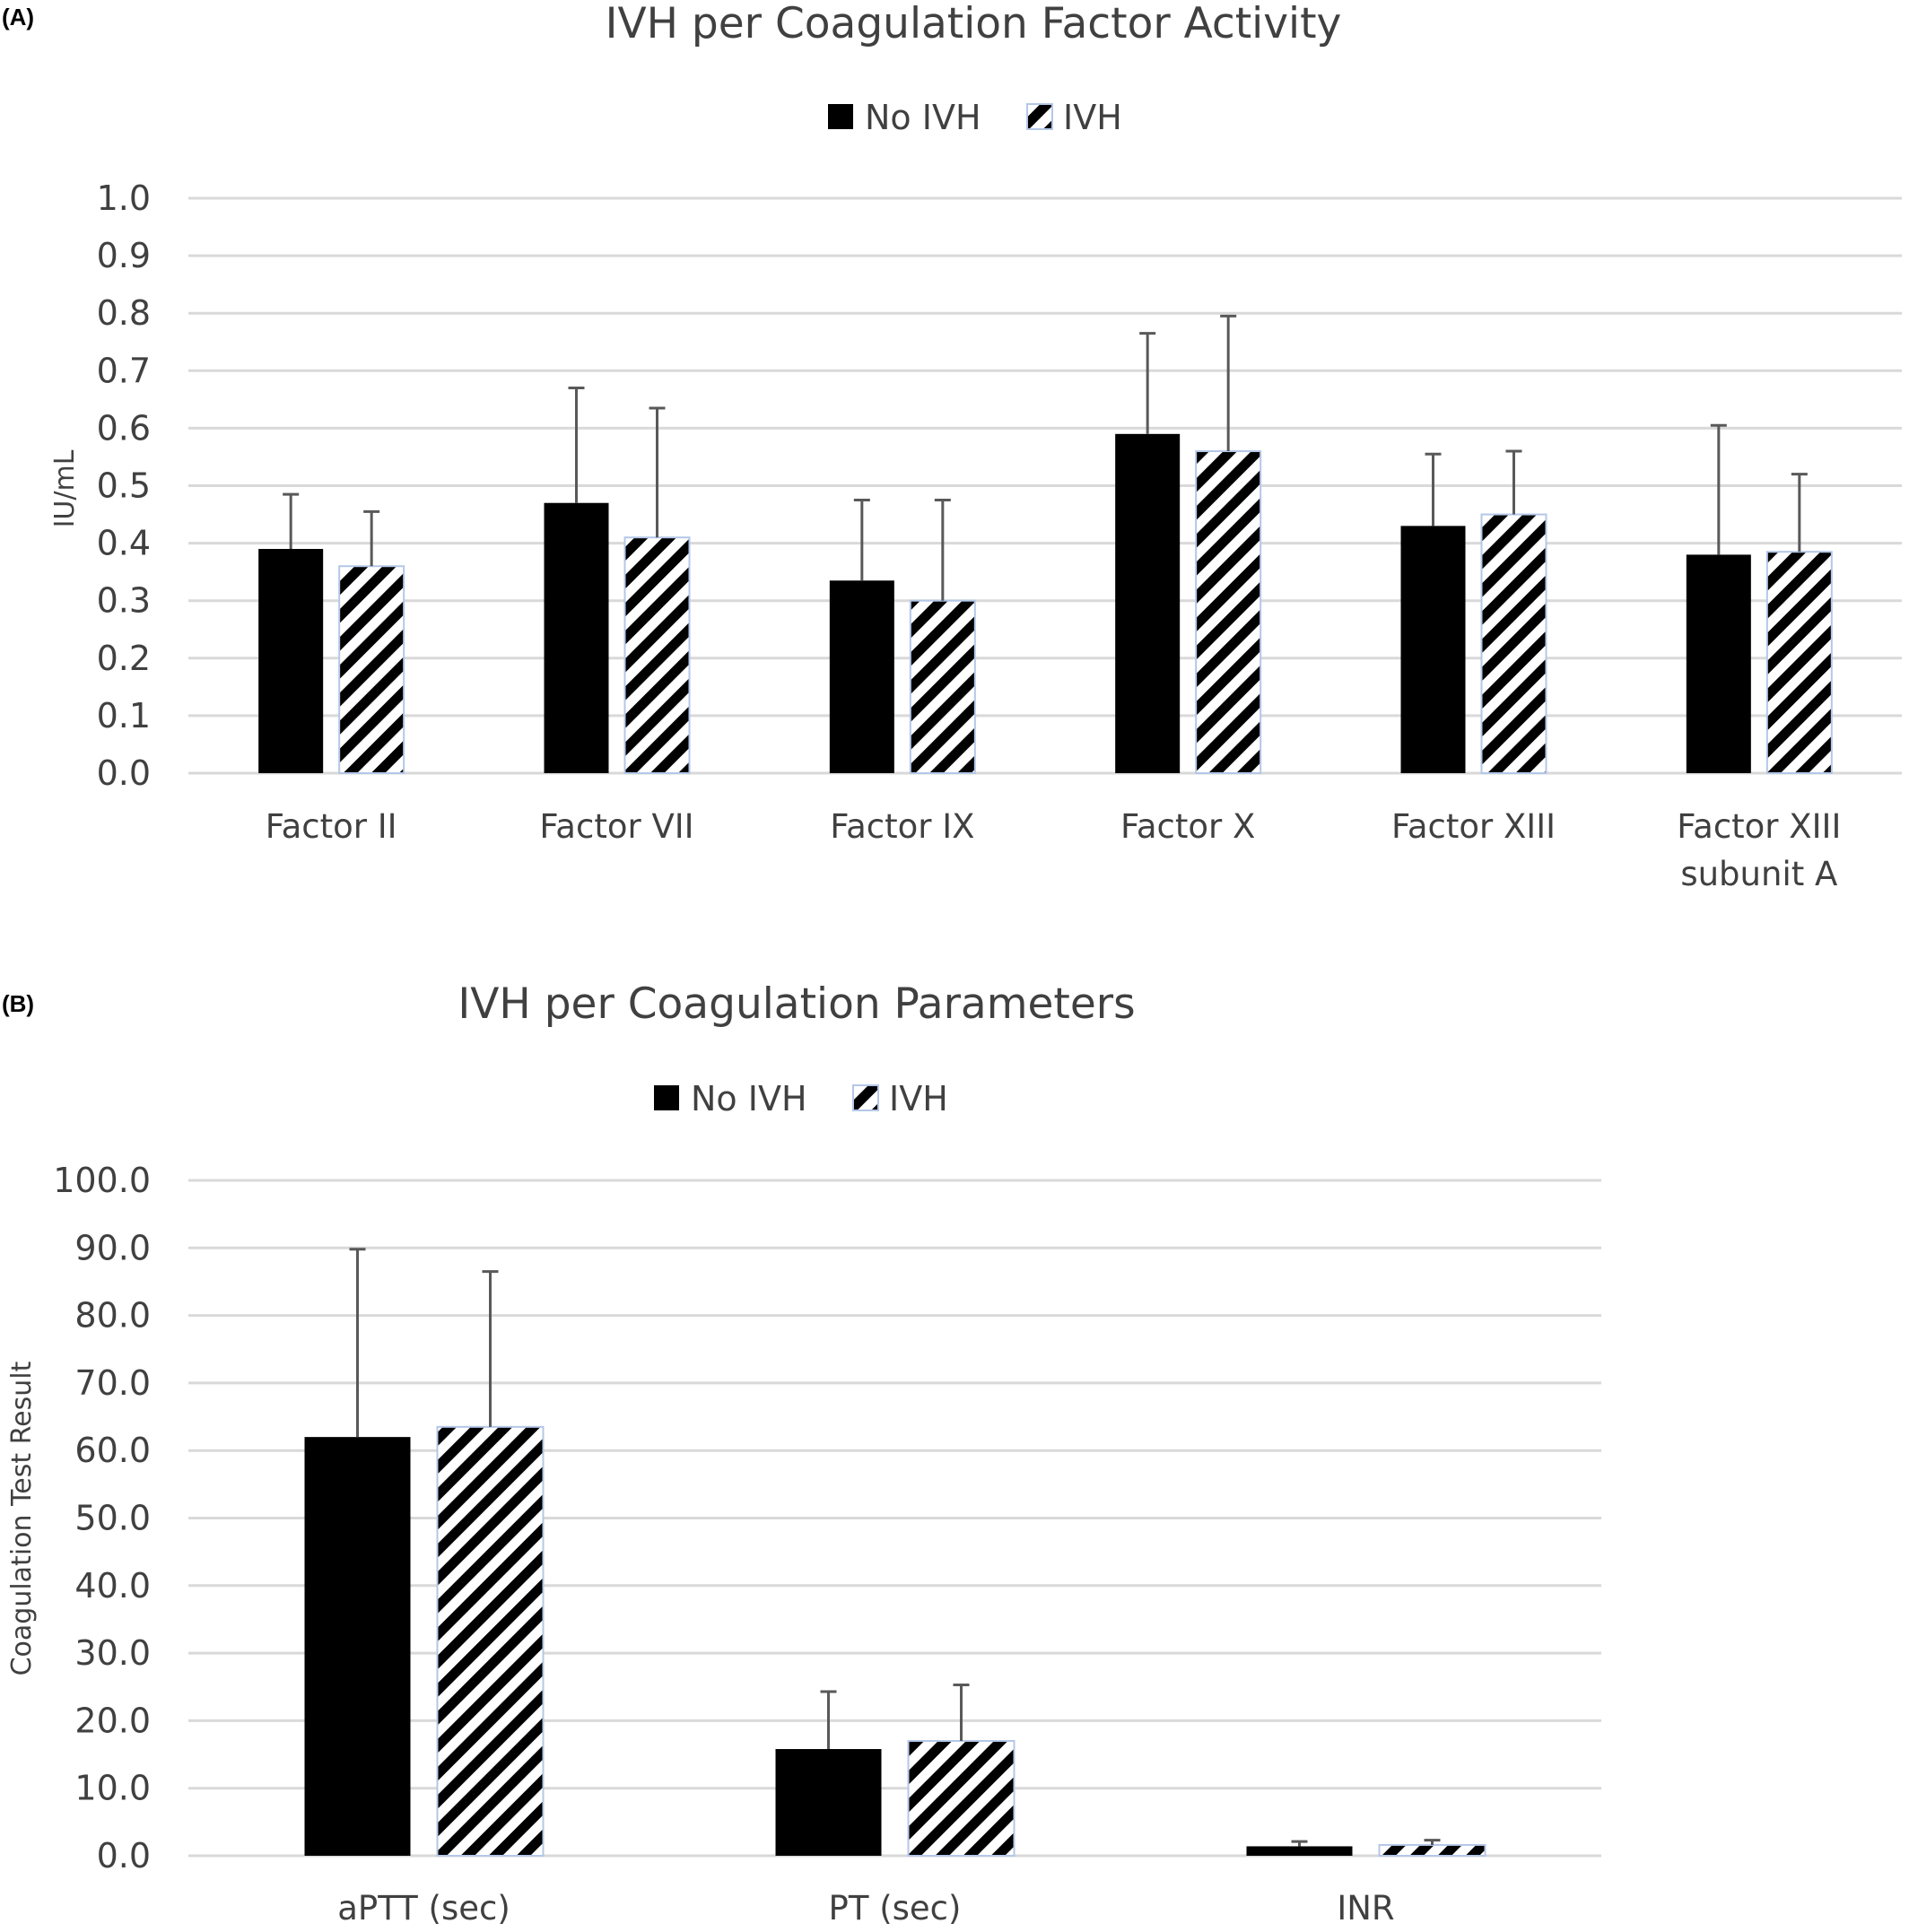  I want to click on panel-b-y-tick-label: 50.0, so click(112, 1518).